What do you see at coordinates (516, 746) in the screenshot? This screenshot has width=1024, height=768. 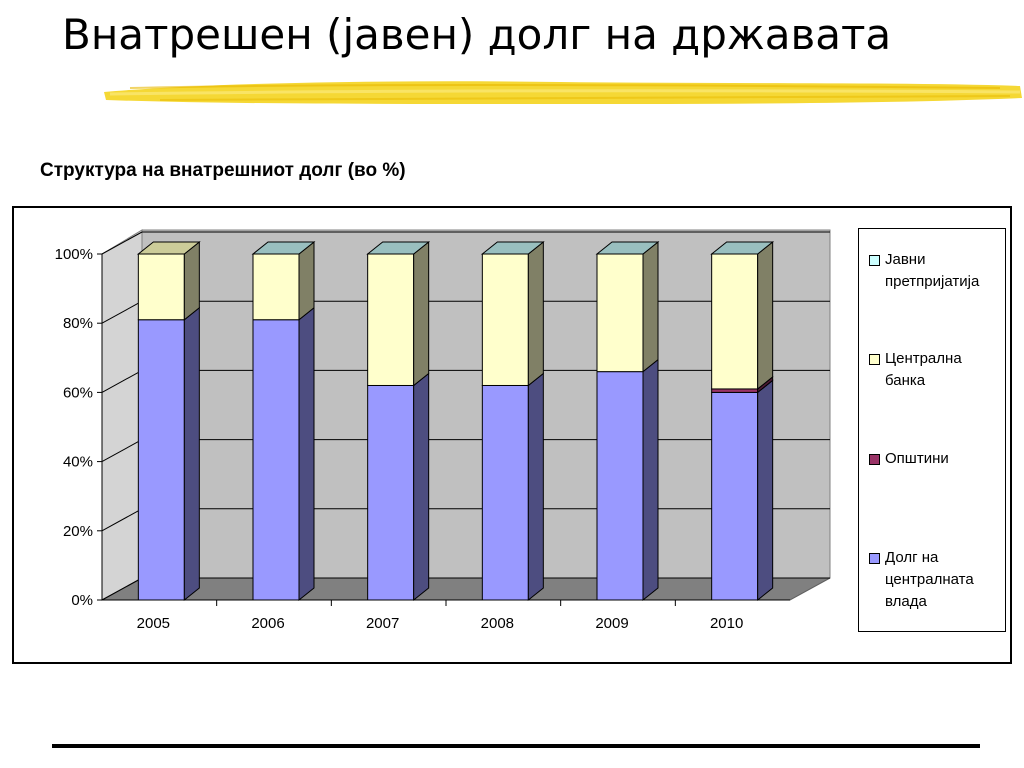 I see `bottom-rule` at bounding box center [516, 746].